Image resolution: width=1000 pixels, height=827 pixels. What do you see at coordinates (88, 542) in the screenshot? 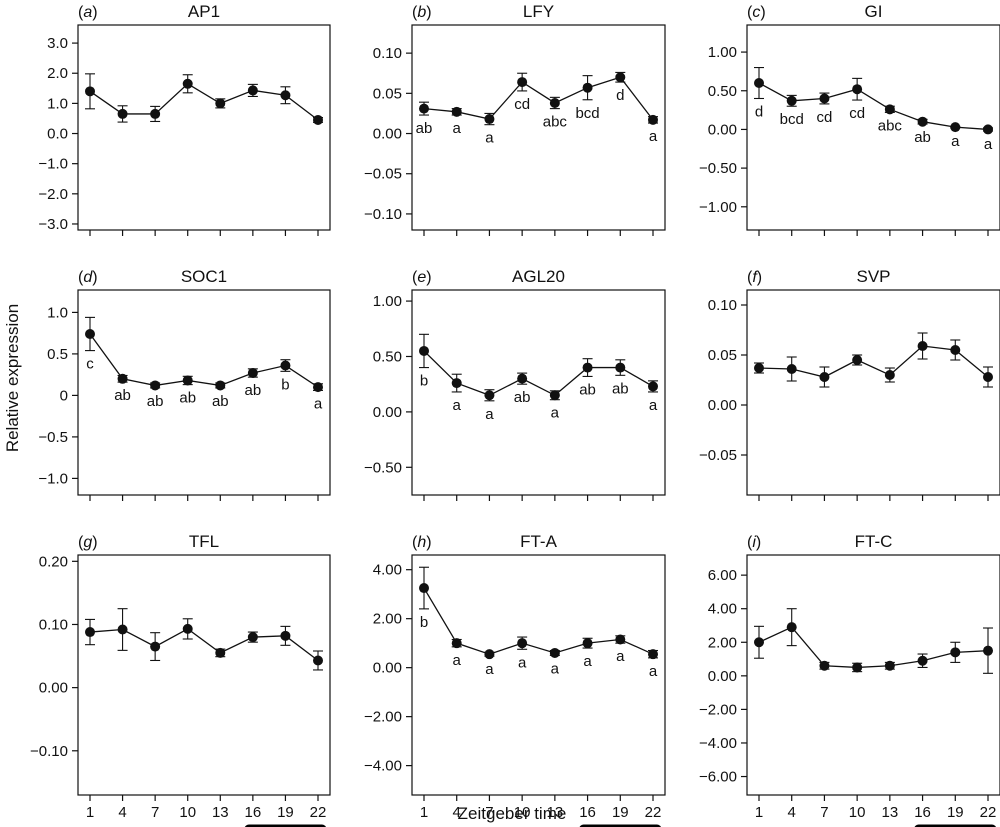
I see `panel-letter: (g)` at bounding box center [88, 542].